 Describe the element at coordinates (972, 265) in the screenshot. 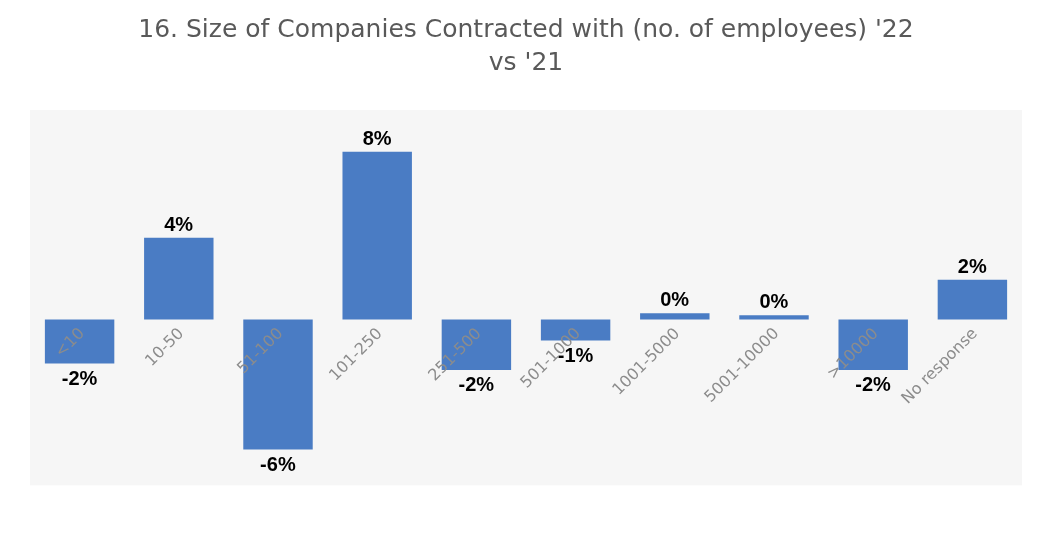

I see `data-label: 2%` at that location.